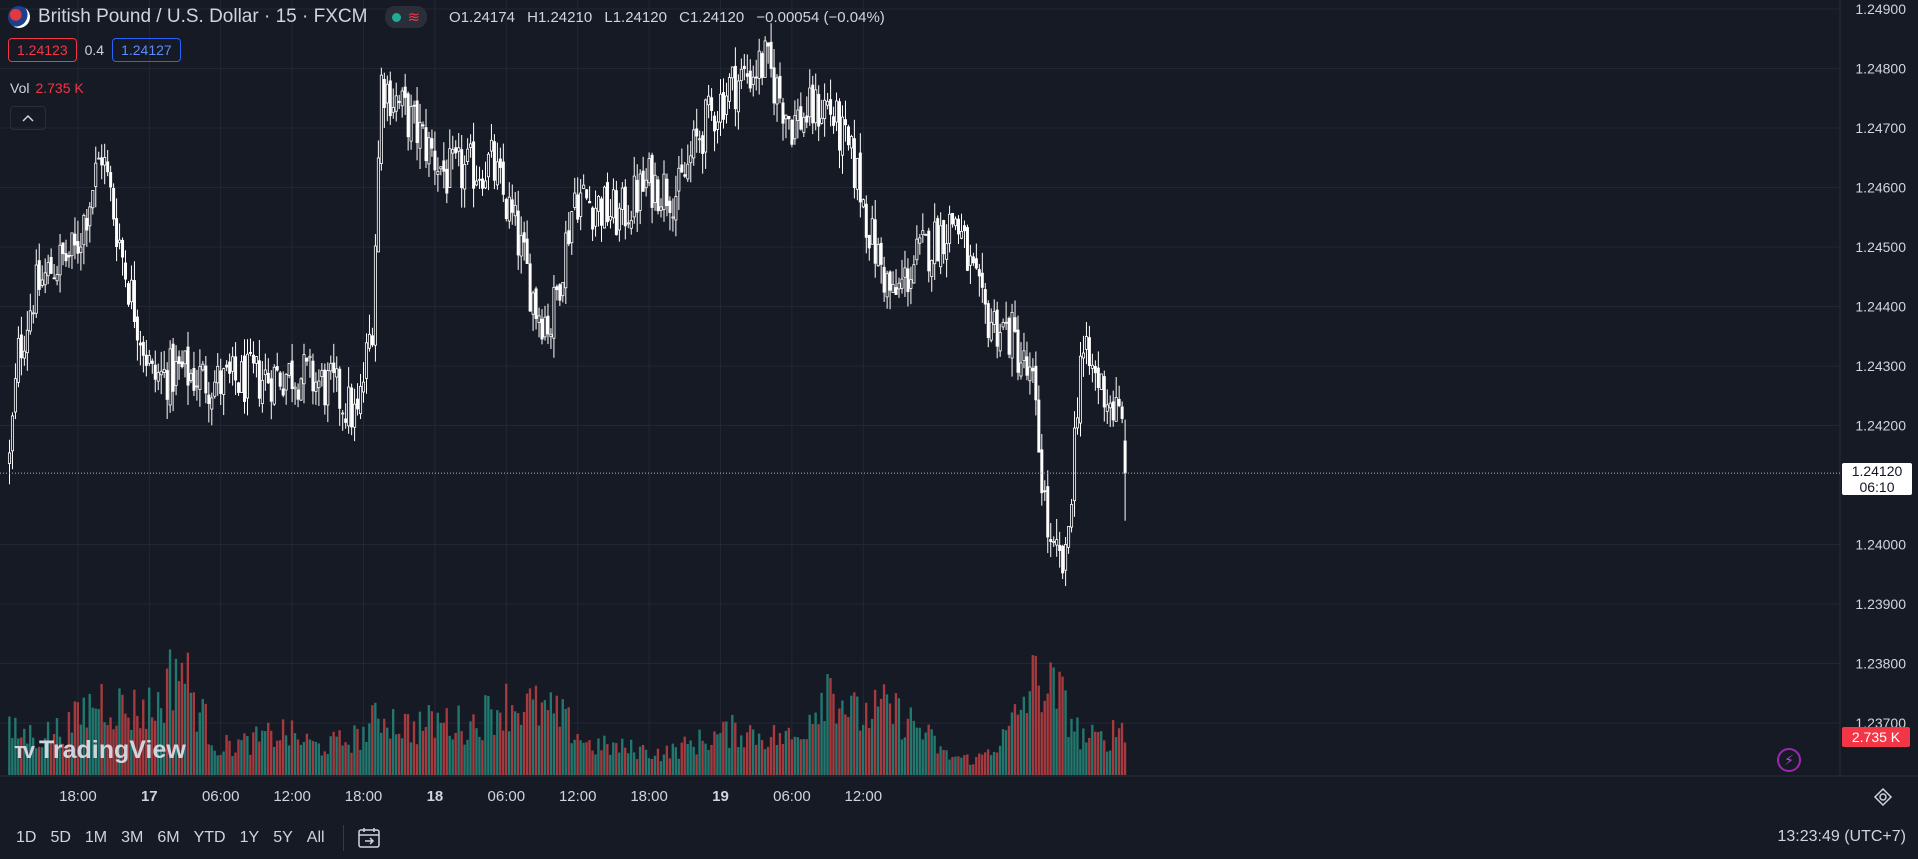 Image resolution: width=1918 pixels, height=859 pixels. Describe the element at coordinates (209, 837) in the screenshot. I see `range-ytd-button: YTD` at that location.